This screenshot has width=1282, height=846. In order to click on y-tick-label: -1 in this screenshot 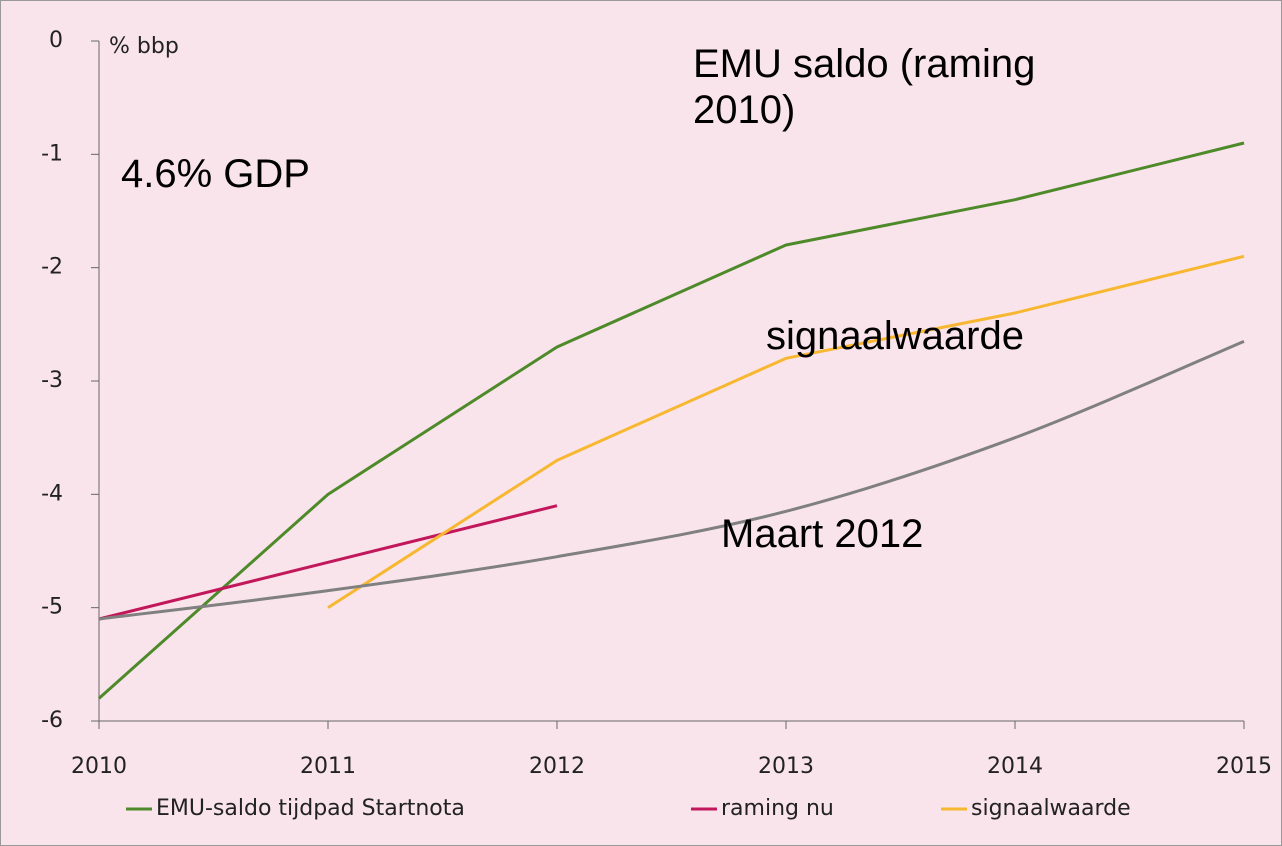, I will do `click(52, 153)`.